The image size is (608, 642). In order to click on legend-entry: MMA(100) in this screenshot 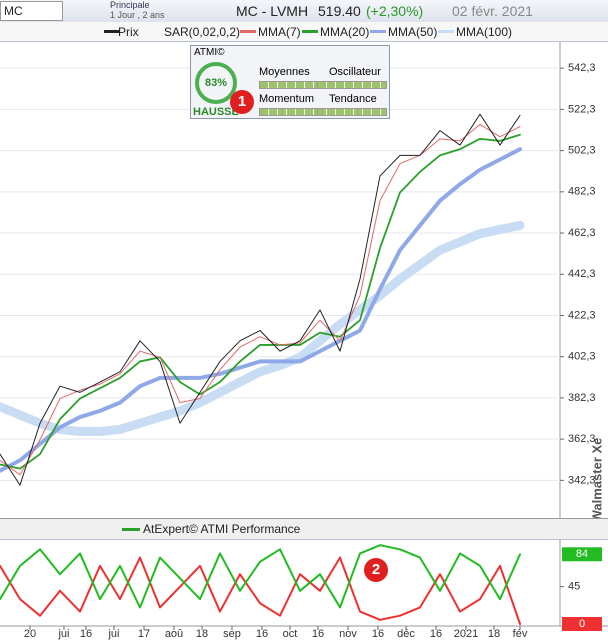, I will do `click(484, 32)`.